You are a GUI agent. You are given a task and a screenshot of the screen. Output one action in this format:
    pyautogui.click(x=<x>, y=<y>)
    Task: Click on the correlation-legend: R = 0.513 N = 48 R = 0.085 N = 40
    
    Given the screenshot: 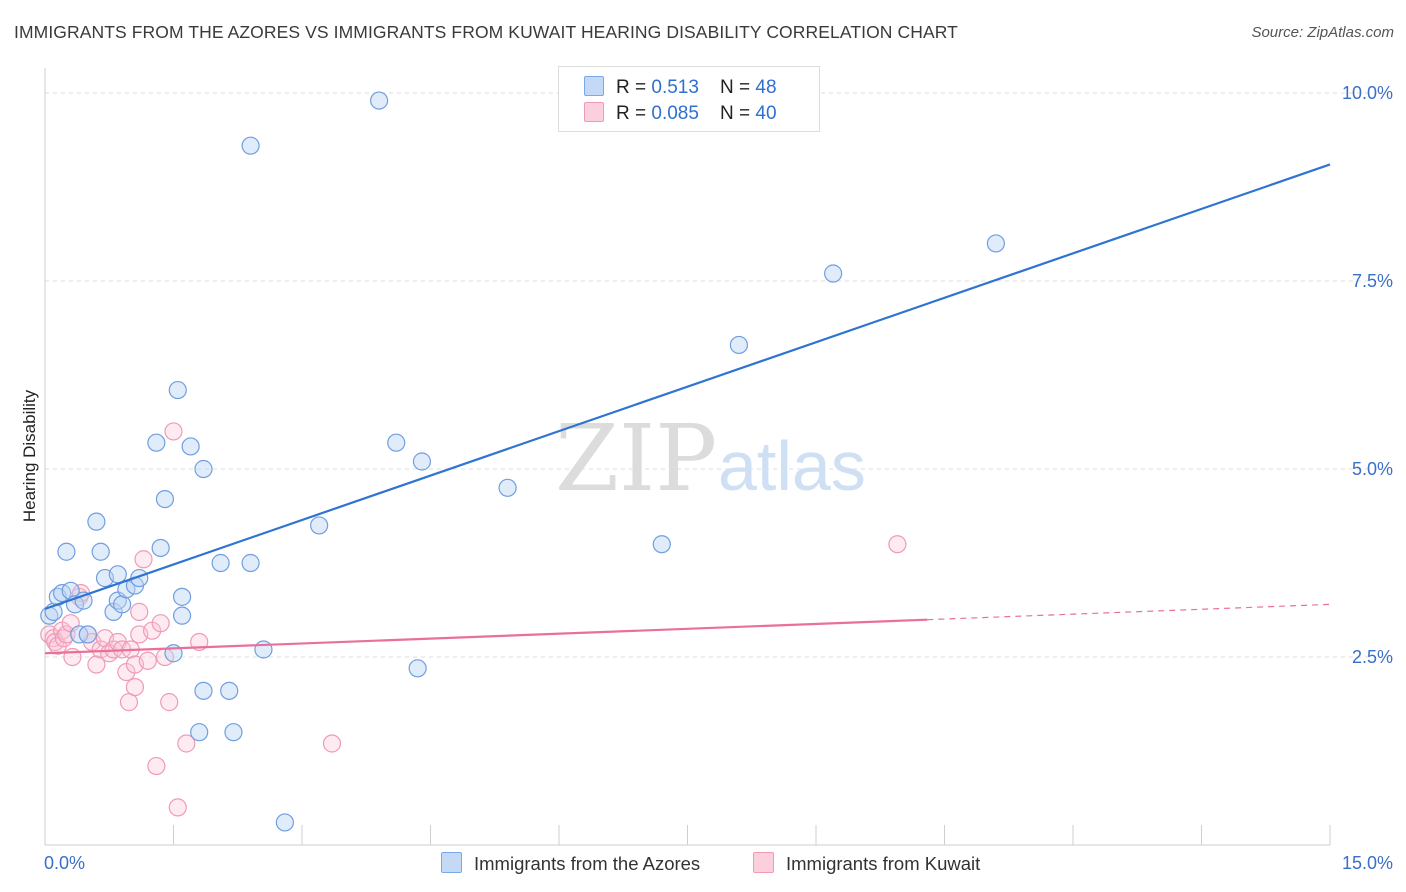 What is the action you would take?
    pyautogui.click(x=689, y=99)
    